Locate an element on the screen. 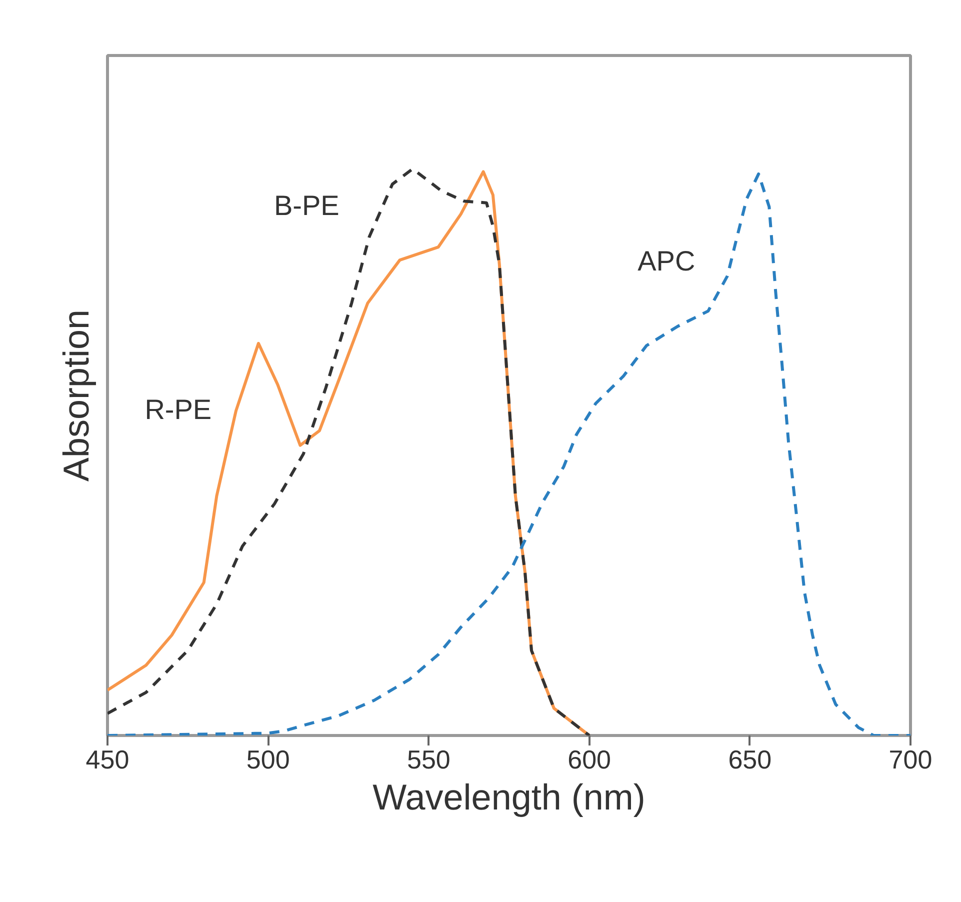 The image size is (961, 902). series-label: APC is located at coordinates (667, 261).